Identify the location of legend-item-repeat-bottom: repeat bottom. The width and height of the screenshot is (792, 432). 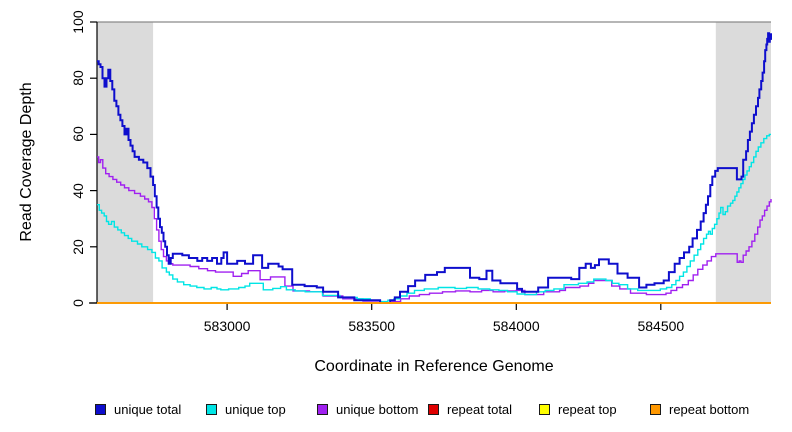
(699, 409).